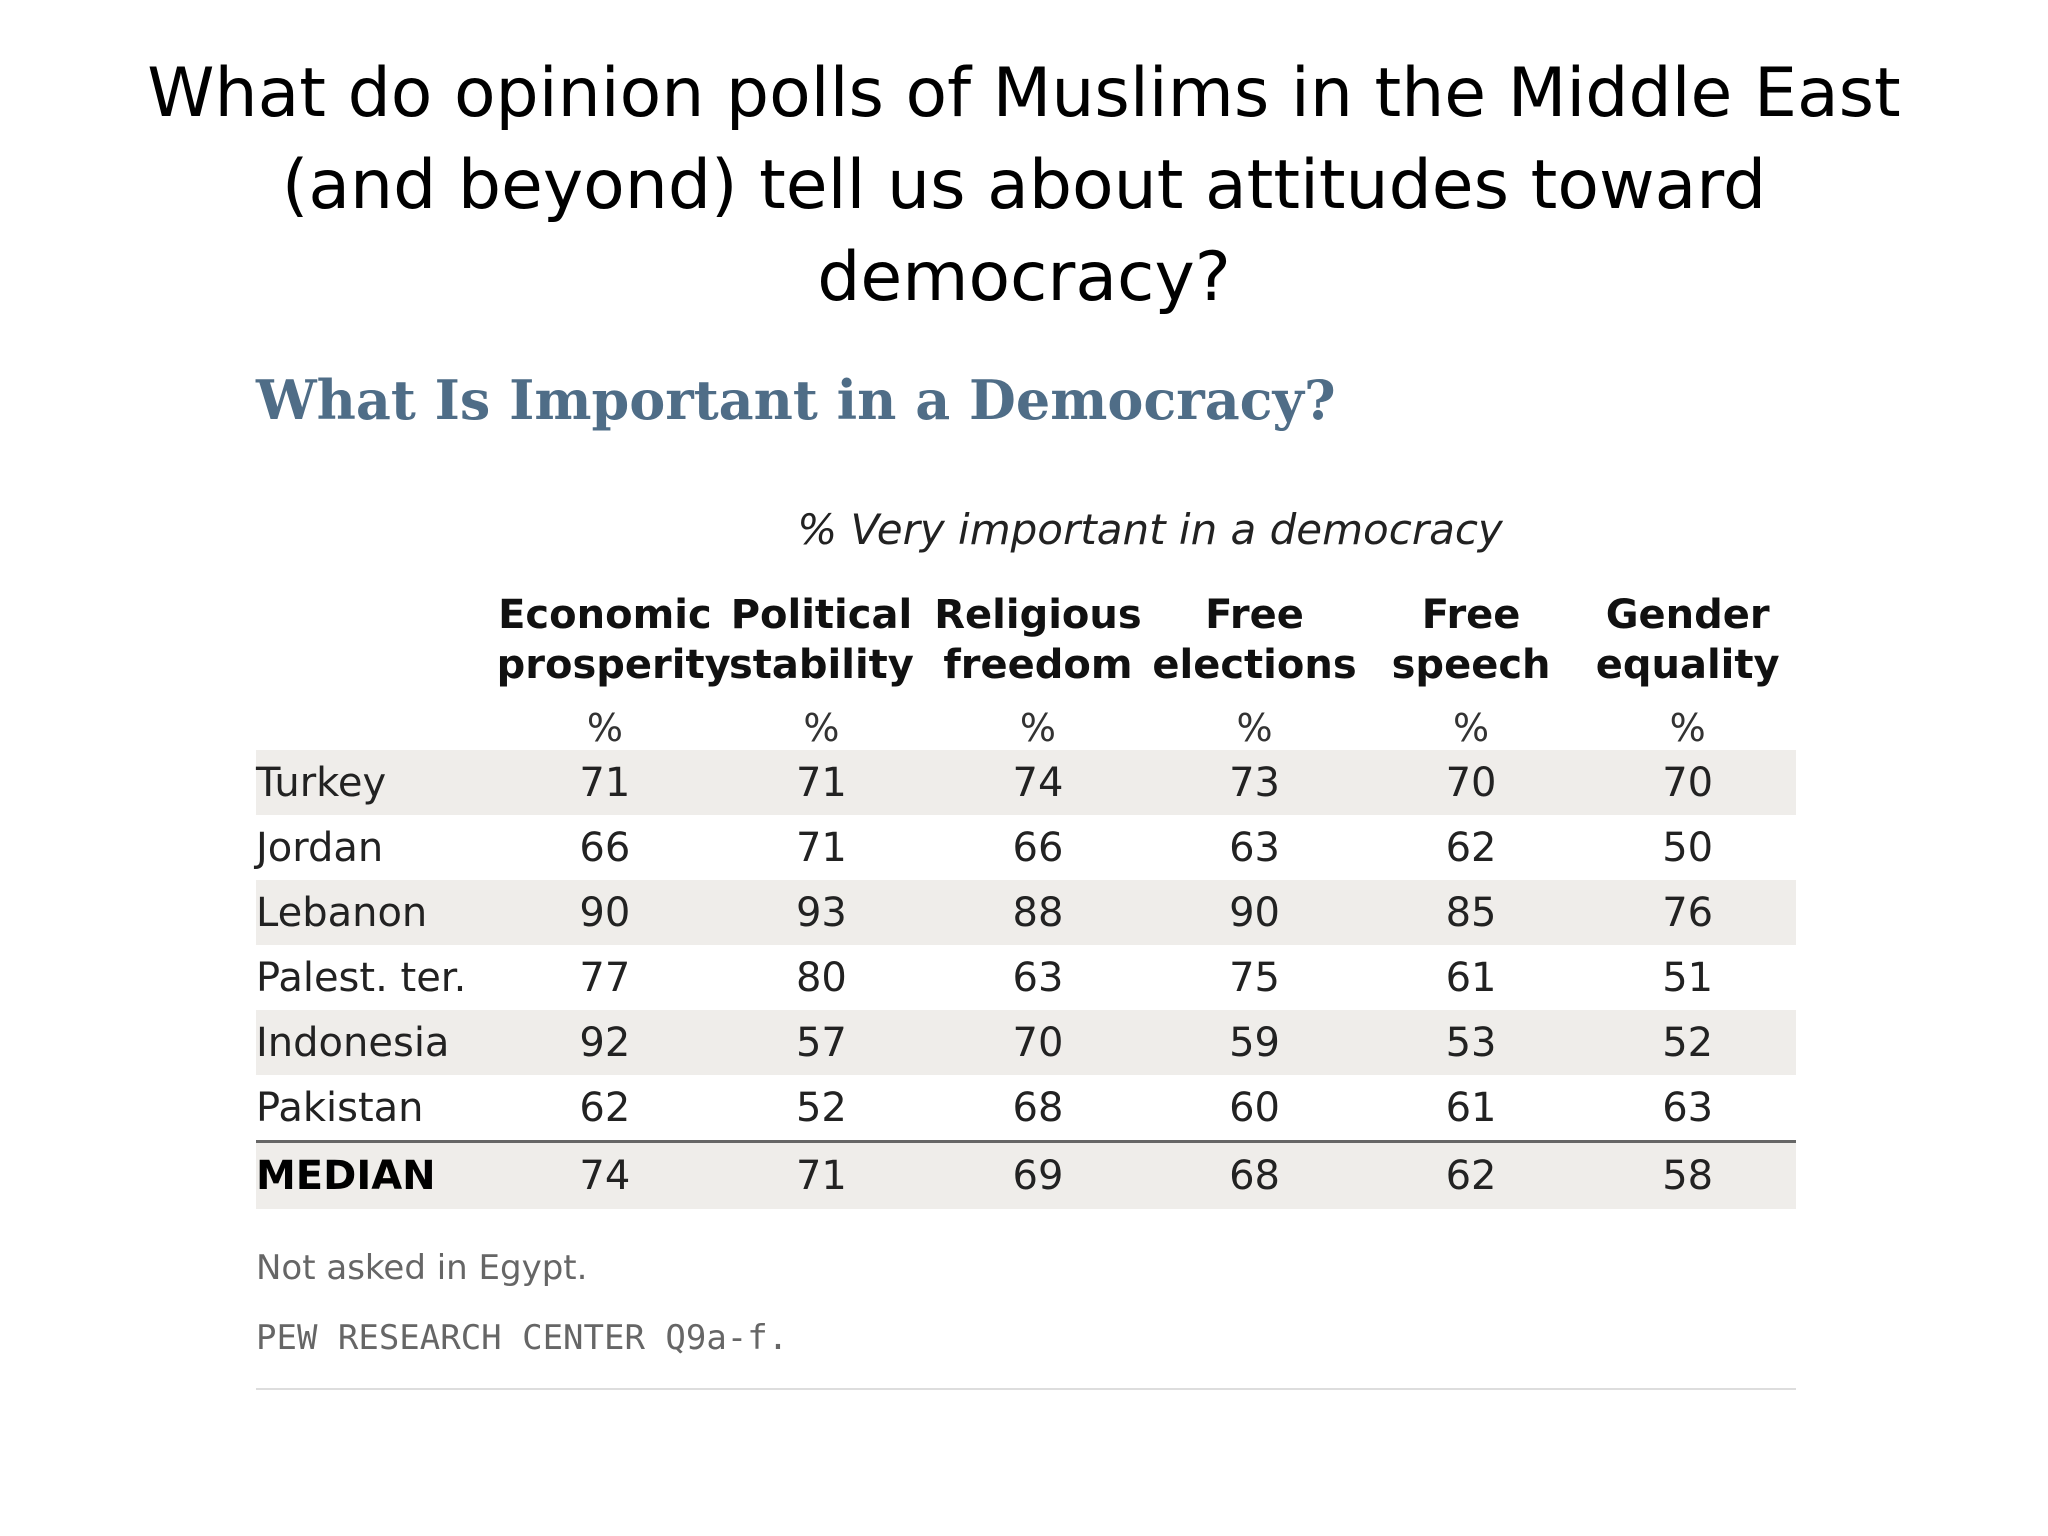  I want to click on table-row: Jordan 66 71 66 63 62 50, so click(1026, 847).